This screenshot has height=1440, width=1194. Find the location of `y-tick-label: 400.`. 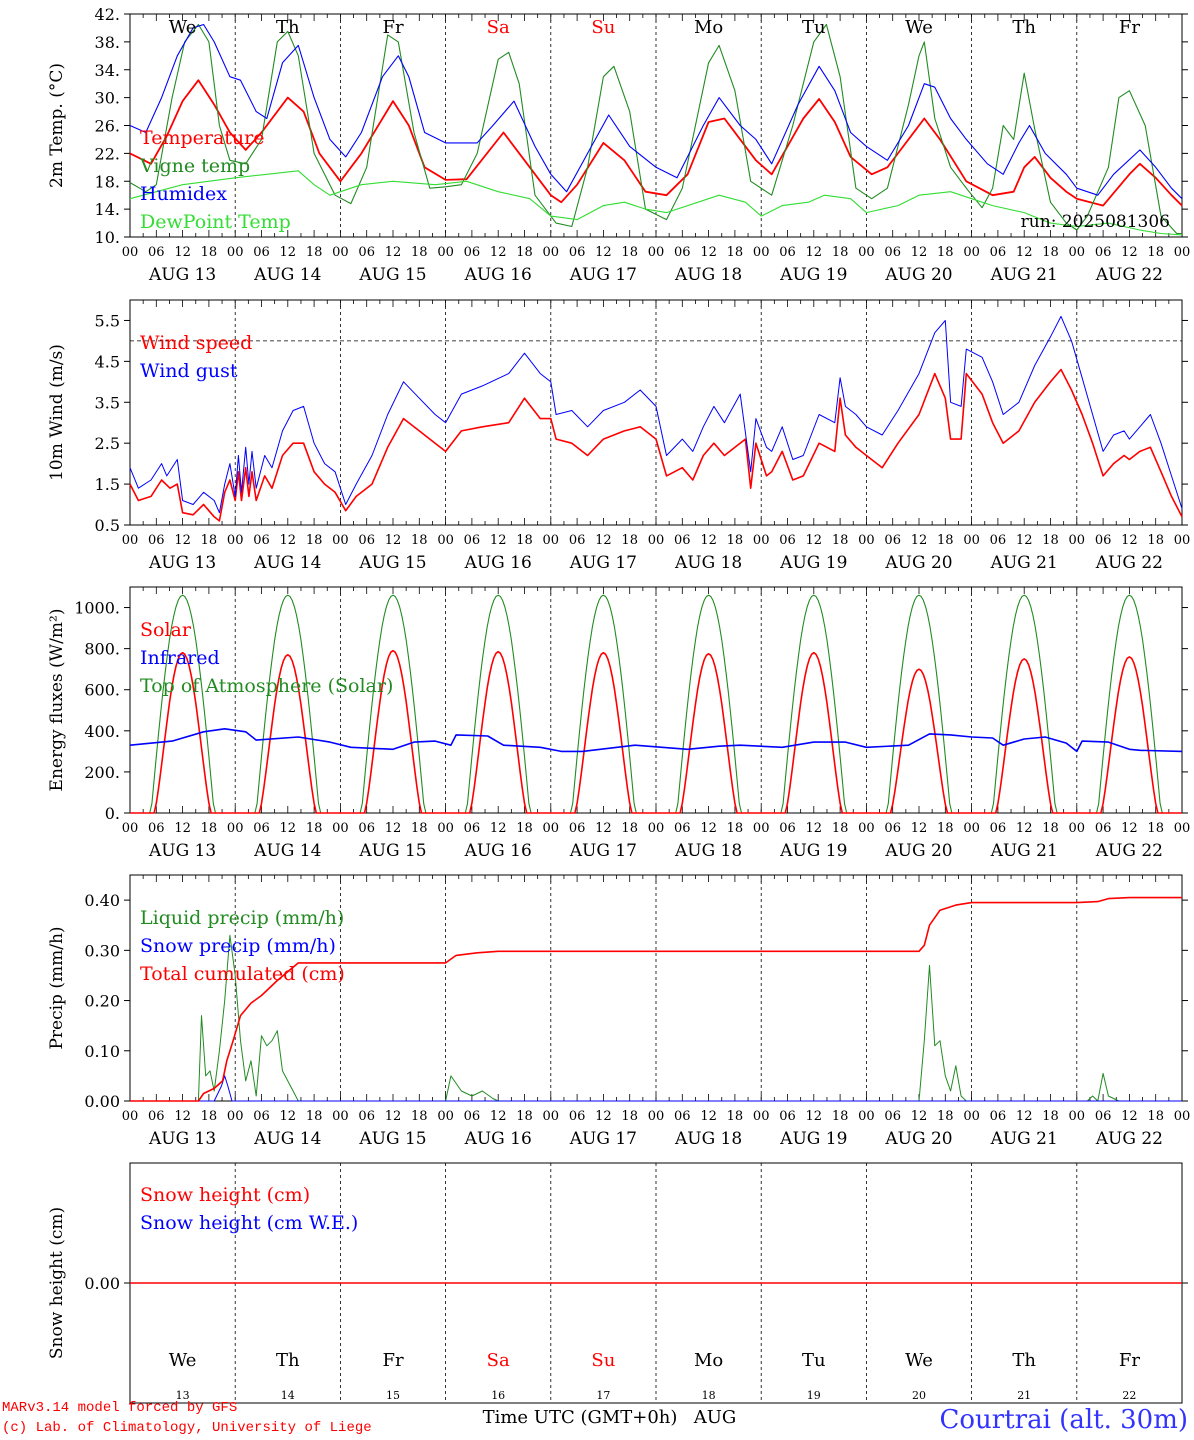

y-tick-label: 400. is located at coordinates (102, 731).